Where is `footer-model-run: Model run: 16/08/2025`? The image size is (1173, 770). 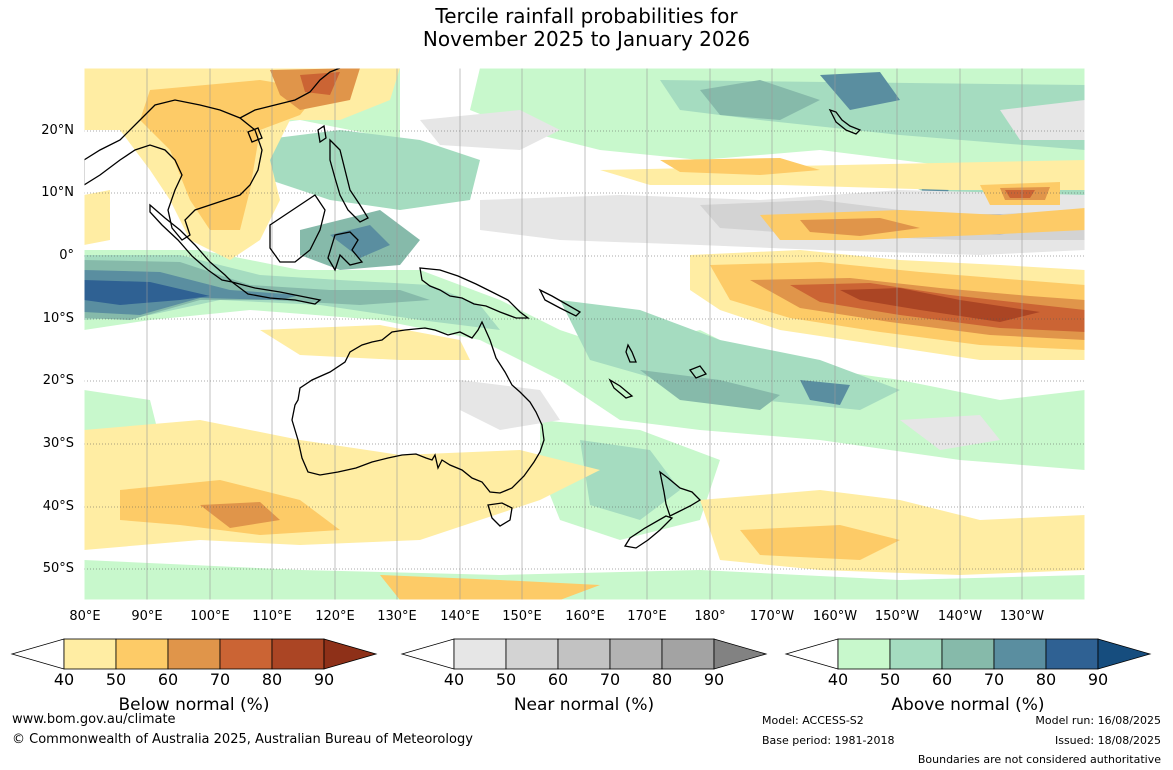 footer-model-run: Model run: 16/08/2025 is located at coordinates (1098, 720).